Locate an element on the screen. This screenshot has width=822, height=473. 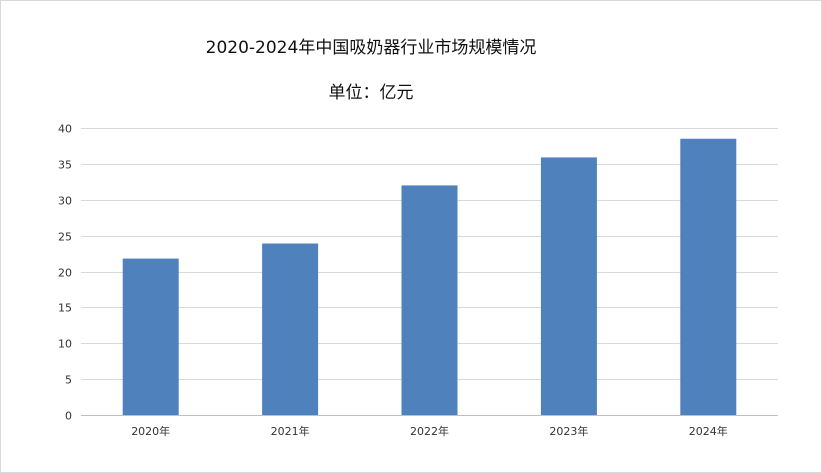
y-tick-label: 40 is located at coordinates (65, 129).